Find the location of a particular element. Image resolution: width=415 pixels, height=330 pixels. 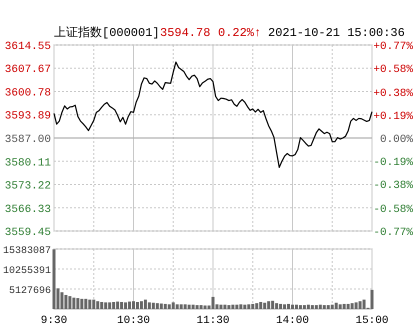

y2-tick-label: +0.58% is located at coordinates (393, 70).